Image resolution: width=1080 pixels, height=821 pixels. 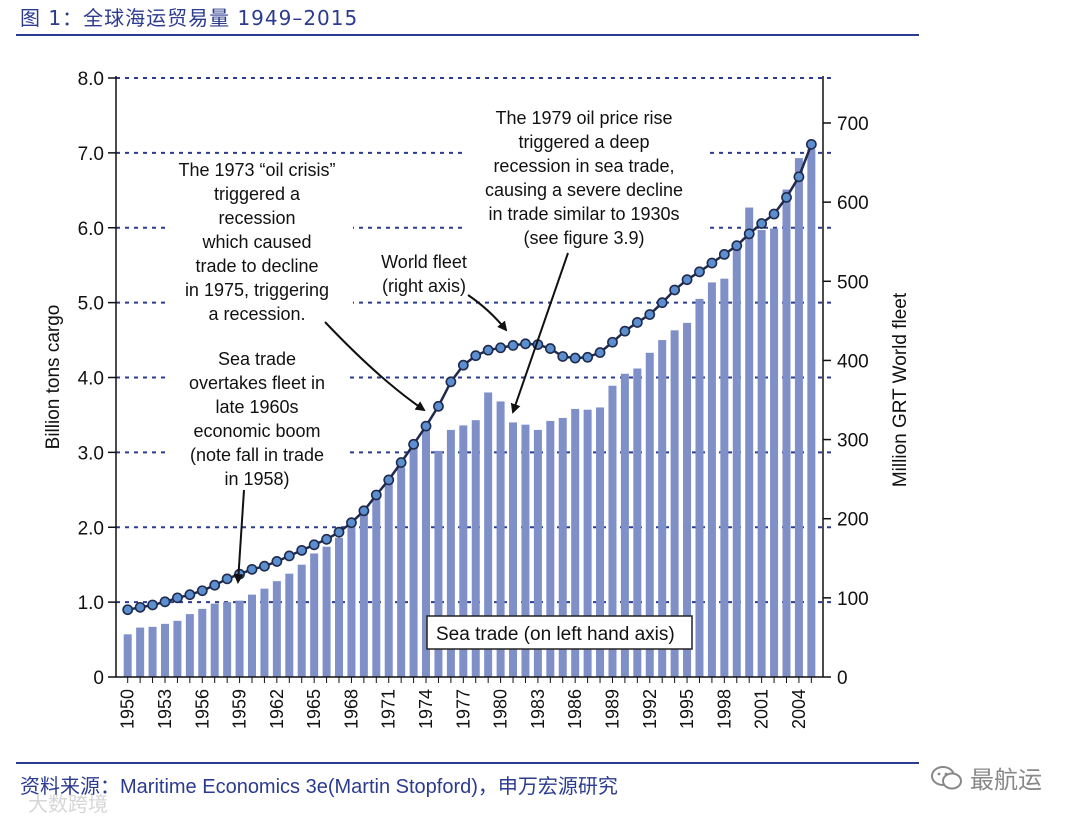 What do you see at coordinates (662, 303) in the screenshot?
I see `fleet-point-1993` at bounding box center [662, 303].